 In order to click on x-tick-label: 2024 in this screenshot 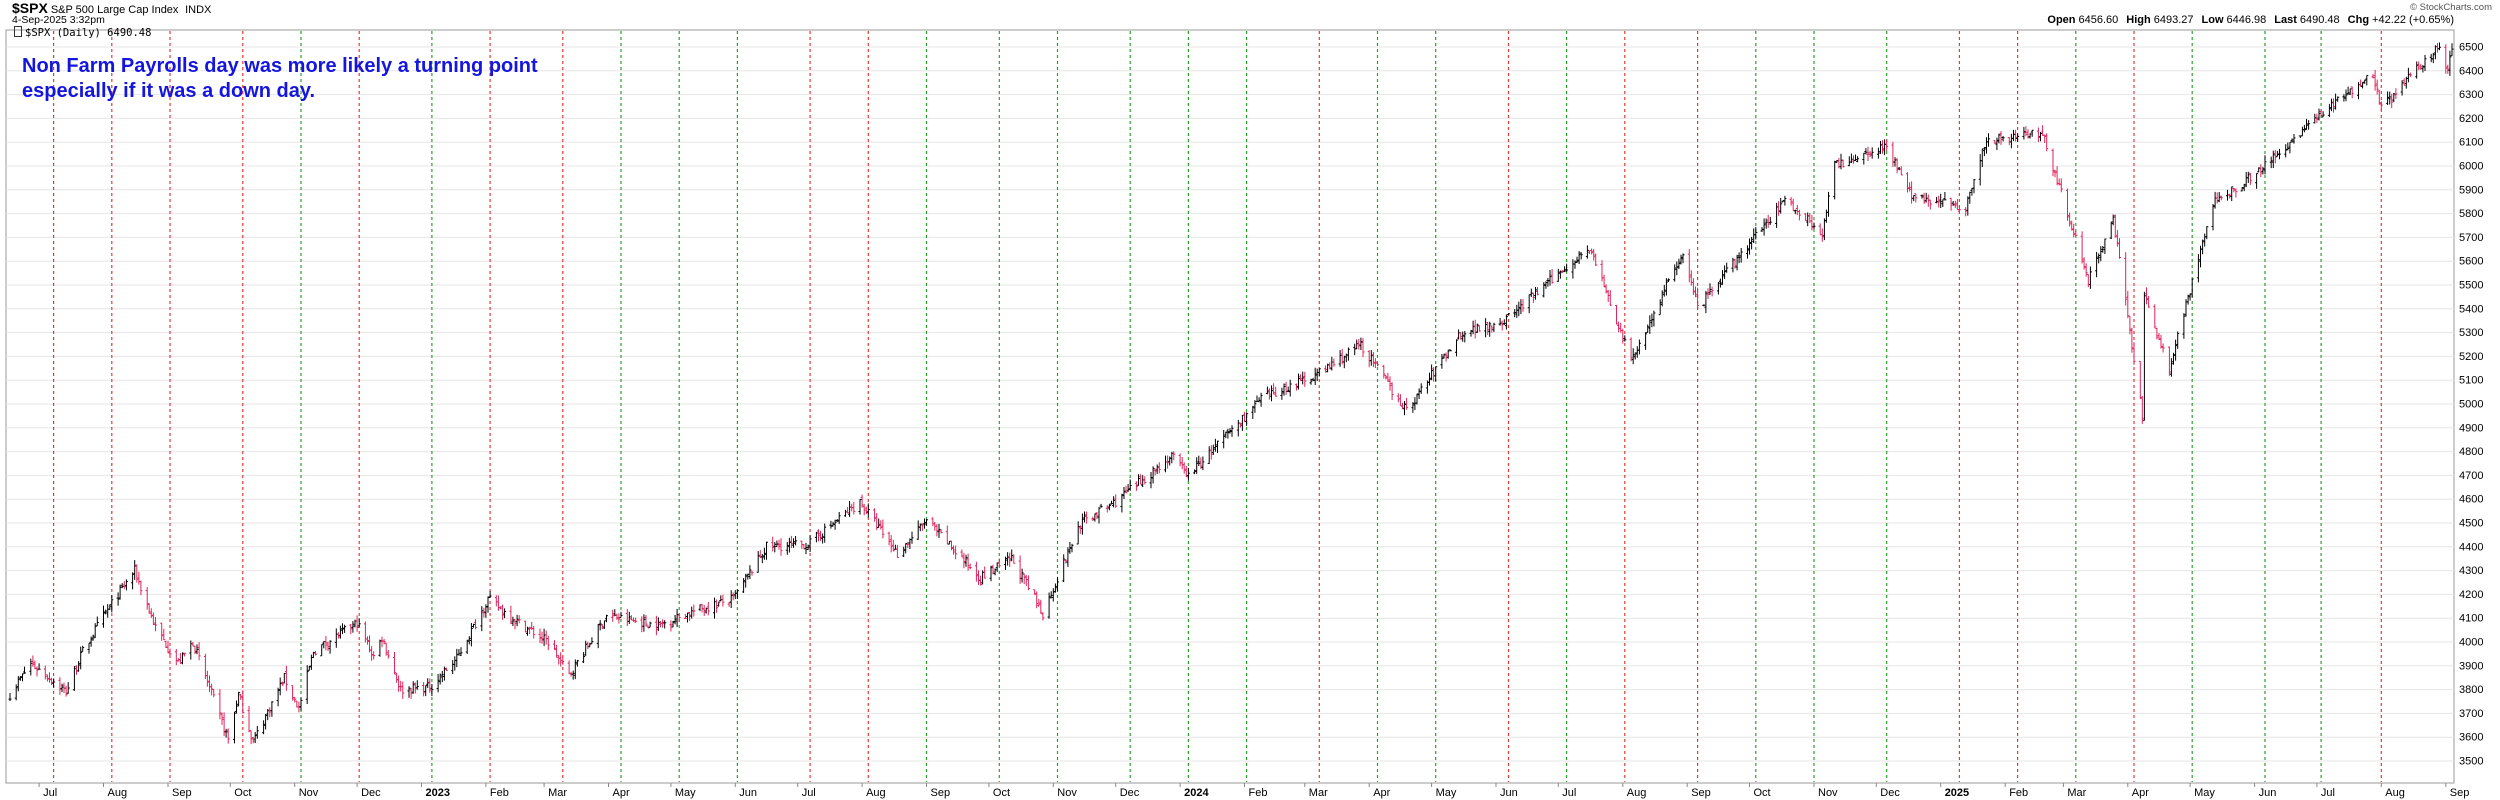, I will do `click(1196, 793)`.